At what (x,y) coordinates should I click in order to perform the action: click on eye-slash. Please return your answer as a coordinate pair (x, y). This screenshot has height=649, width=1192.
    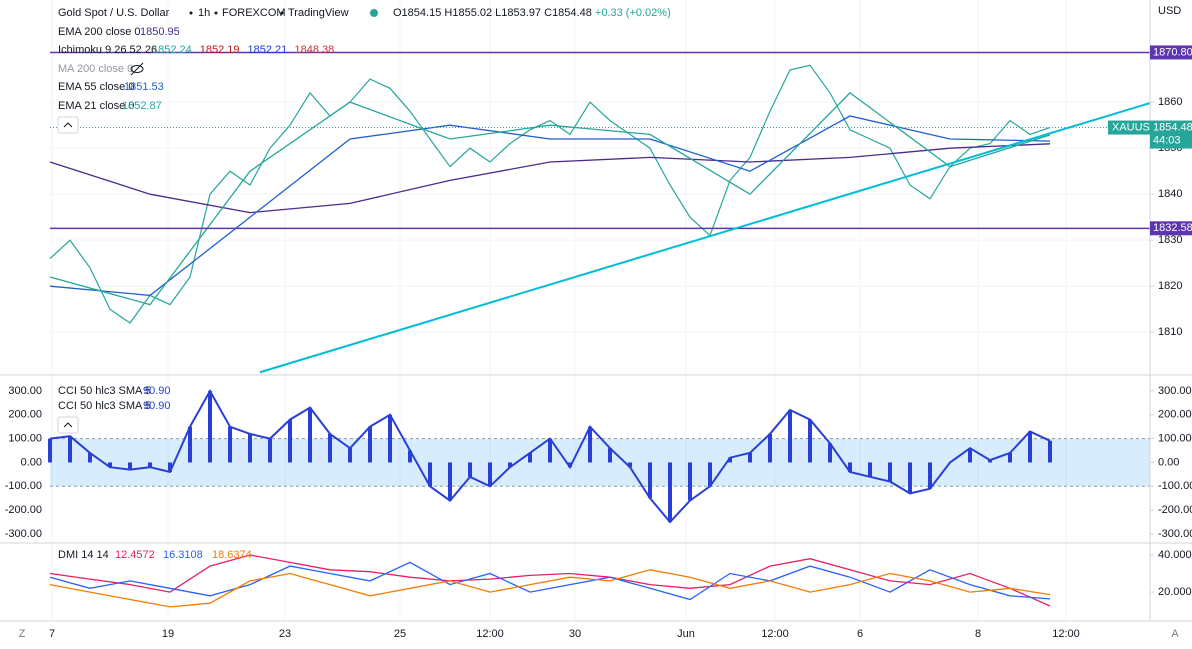
    Looking at the image, I should click on (137, 69).